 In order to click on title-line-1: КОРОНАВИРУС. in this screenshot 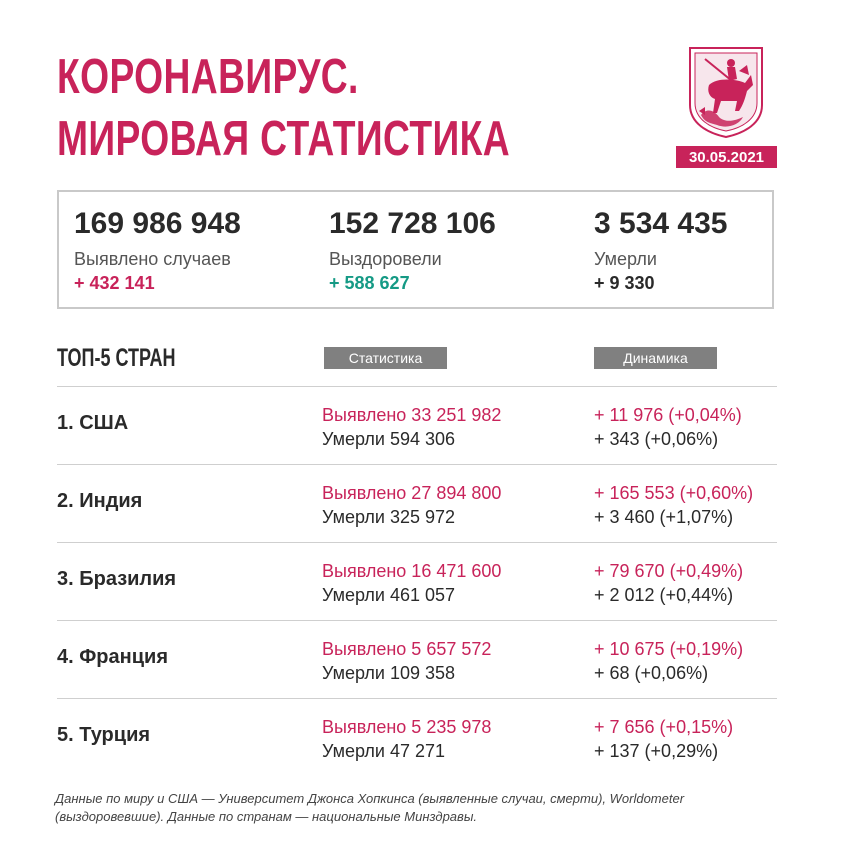, I will do `click(208, 77)`.